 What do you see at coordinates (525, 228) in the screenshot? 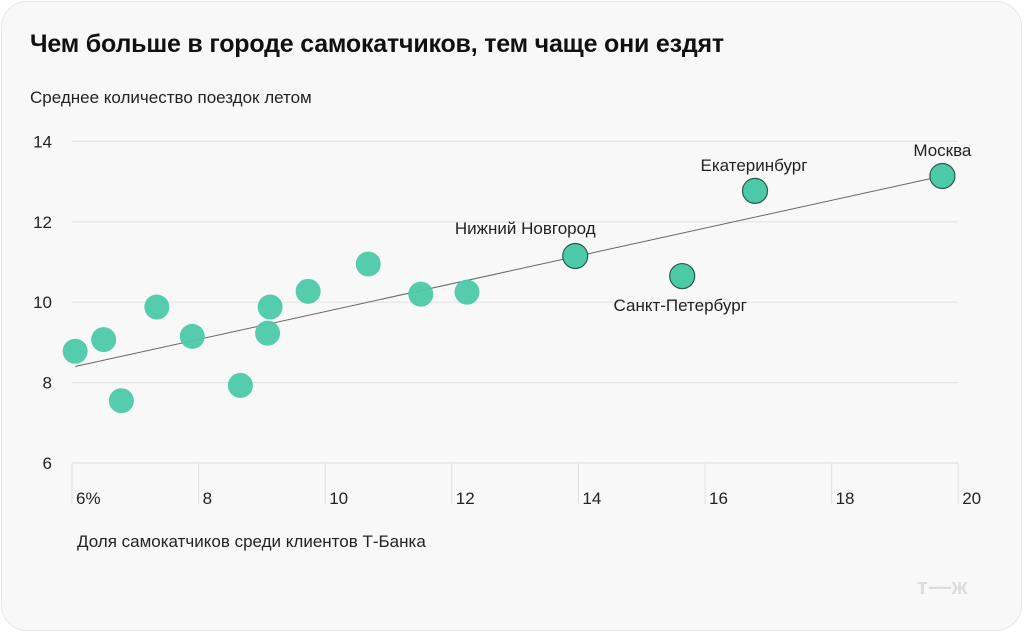
I see `city-label: Нижний Новгород` at bounding box center [525, 228].